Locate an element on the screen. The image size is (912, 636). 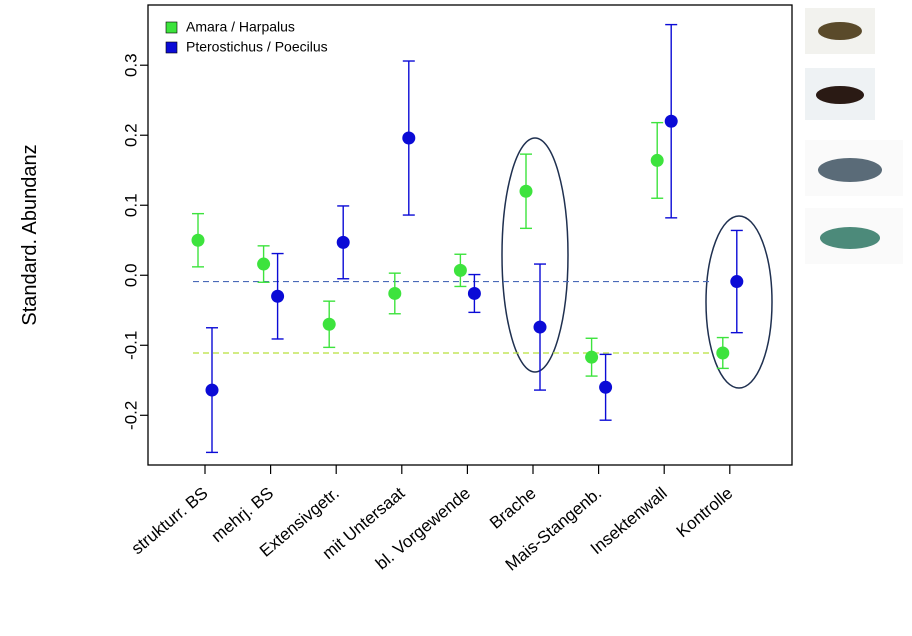
y-axis-label: Standard. Abundanz is located at coordinates (30, 234).